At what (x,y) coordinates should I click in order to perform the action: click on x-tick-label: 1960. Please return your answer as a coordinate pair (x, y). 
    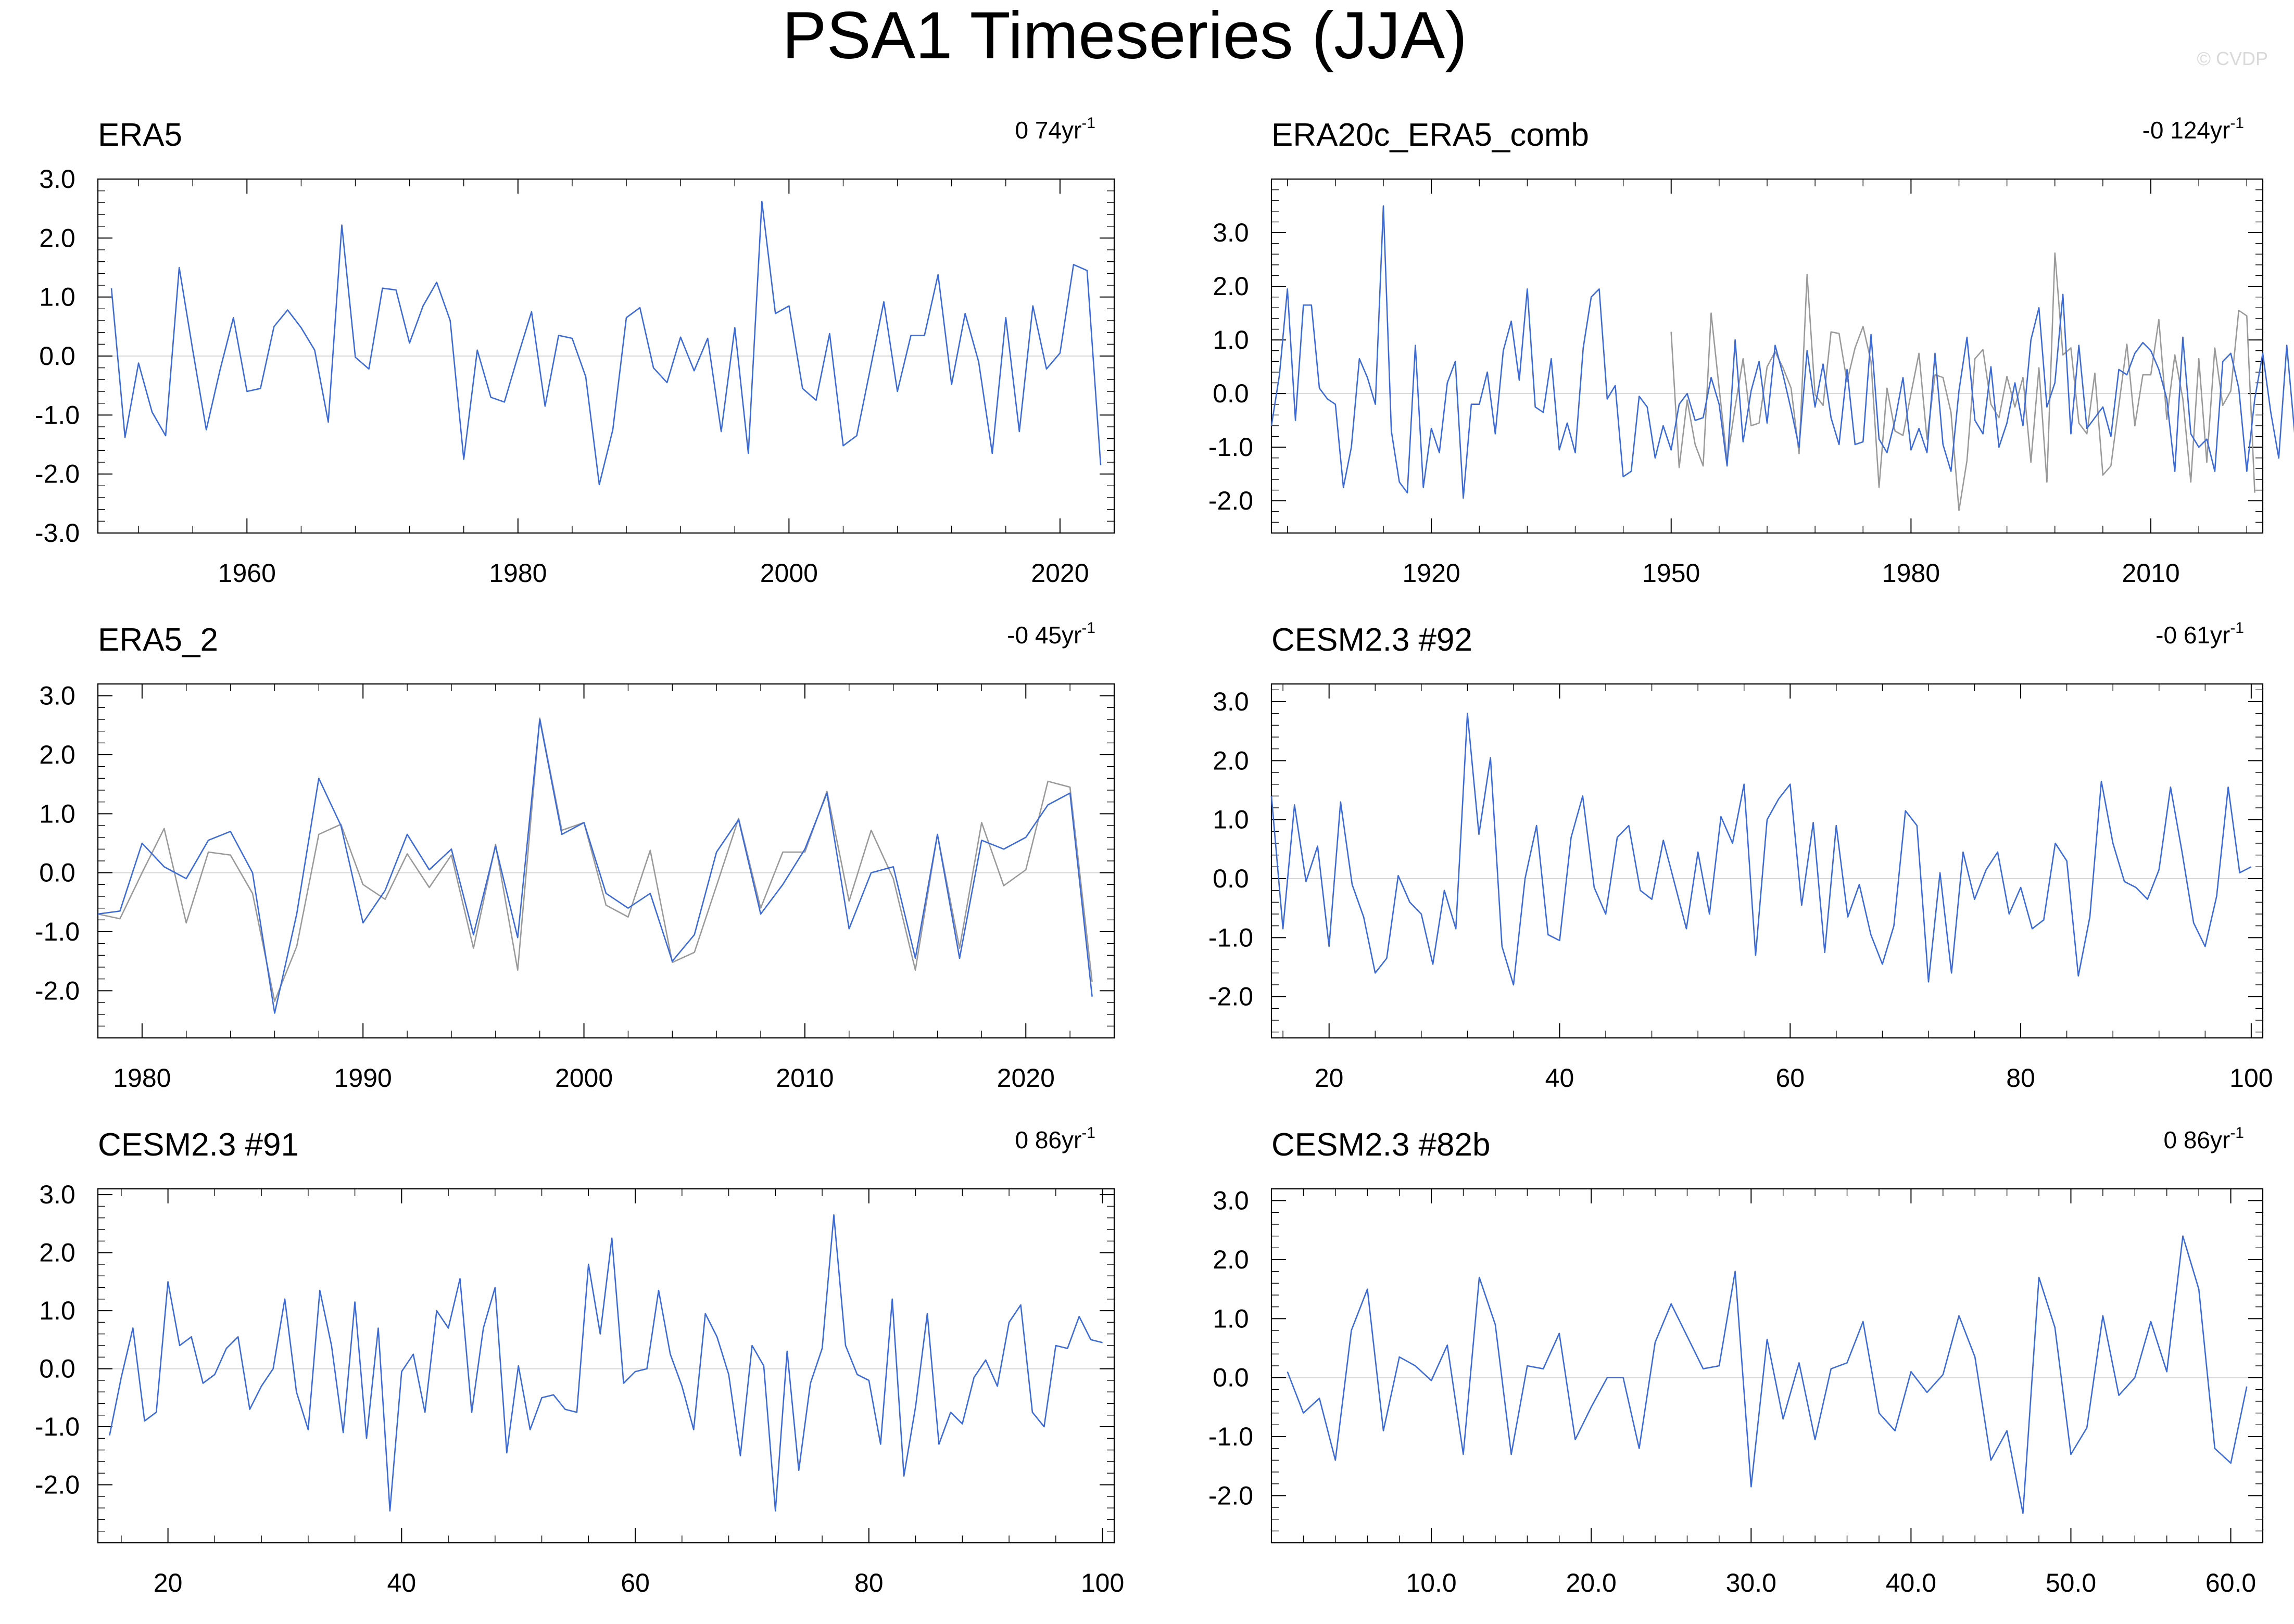
    Looking at the image, I should click on (247, 574).